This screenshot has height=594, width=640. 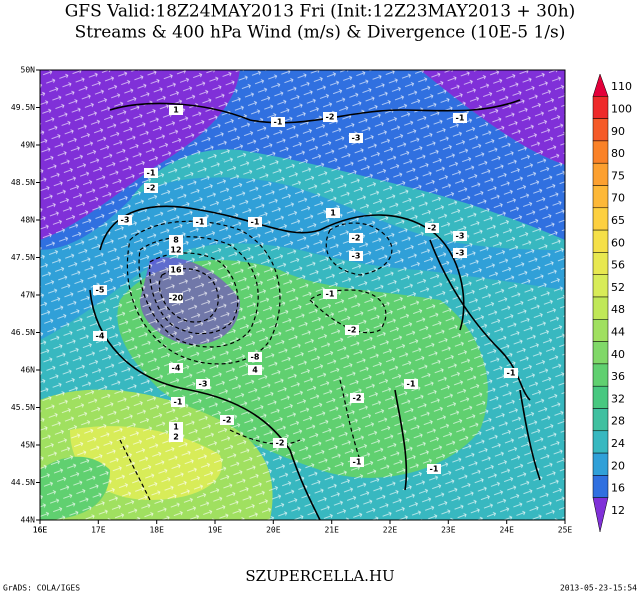 I want to click on lat-label: 48.5N, so click(x=23, y=182).